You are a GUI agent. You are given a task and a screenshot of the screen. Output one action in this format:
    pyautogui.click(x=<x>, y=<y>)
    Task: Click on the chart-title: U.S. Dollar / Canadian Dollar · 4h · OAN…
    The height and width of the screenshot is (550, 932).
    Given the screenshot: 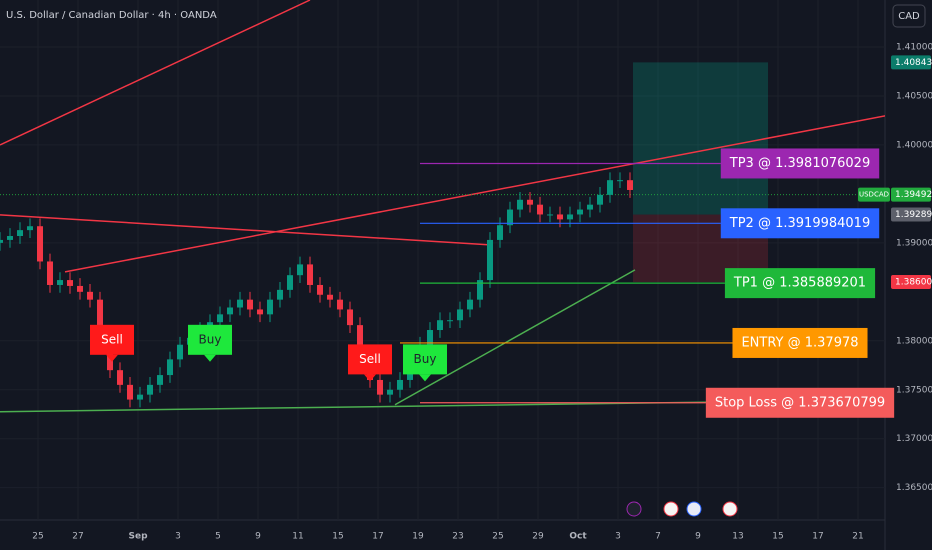 What is the action you would take?
    pyautogui.click(x=111, y=15)
    